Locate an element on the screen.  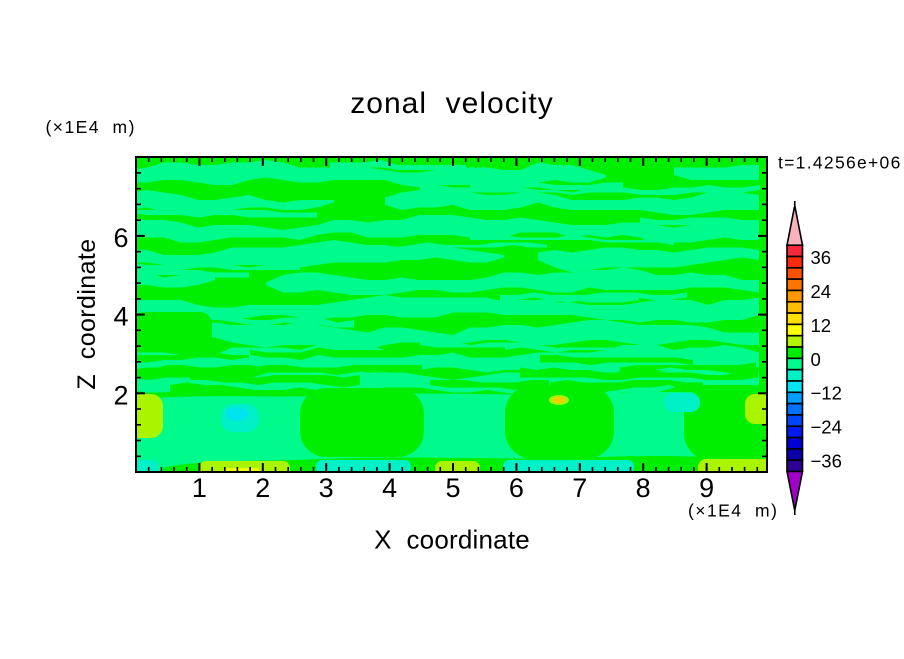
svg-text: 24 is located at coordinates (821, 291).